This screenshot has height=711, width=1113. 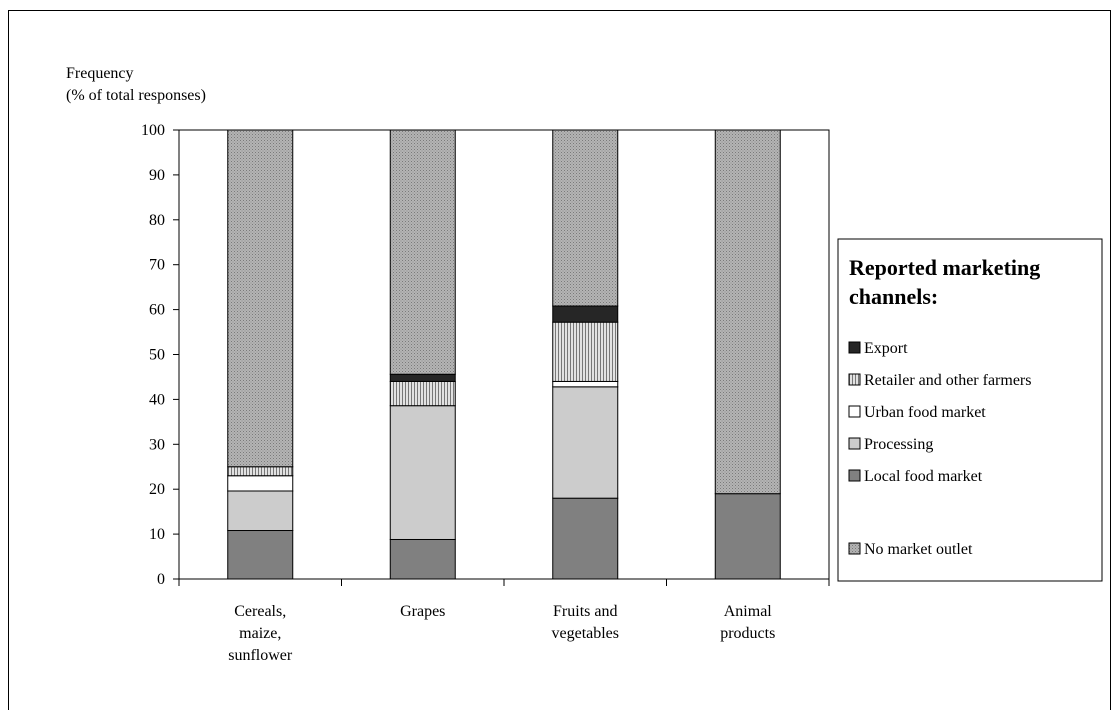 What do you see at coordinates (898, 444) in the screenshot?
I see `legend-entry-label: Processing` at bounding box center [898, 444].